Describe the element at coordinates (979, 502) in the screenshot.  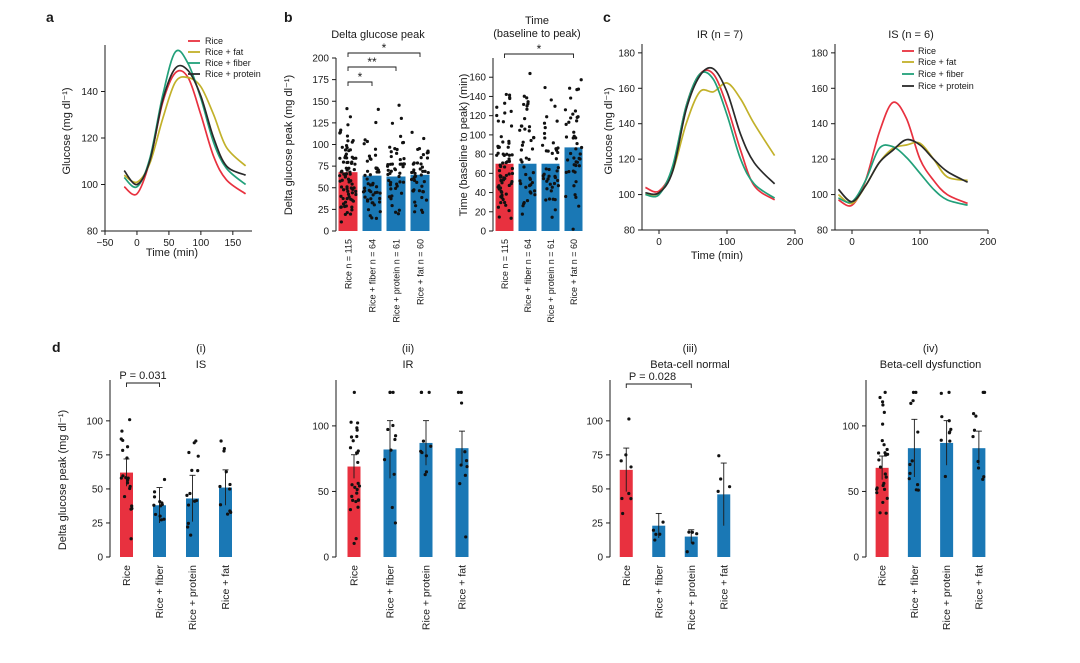
I see `d4-bar` at that location.